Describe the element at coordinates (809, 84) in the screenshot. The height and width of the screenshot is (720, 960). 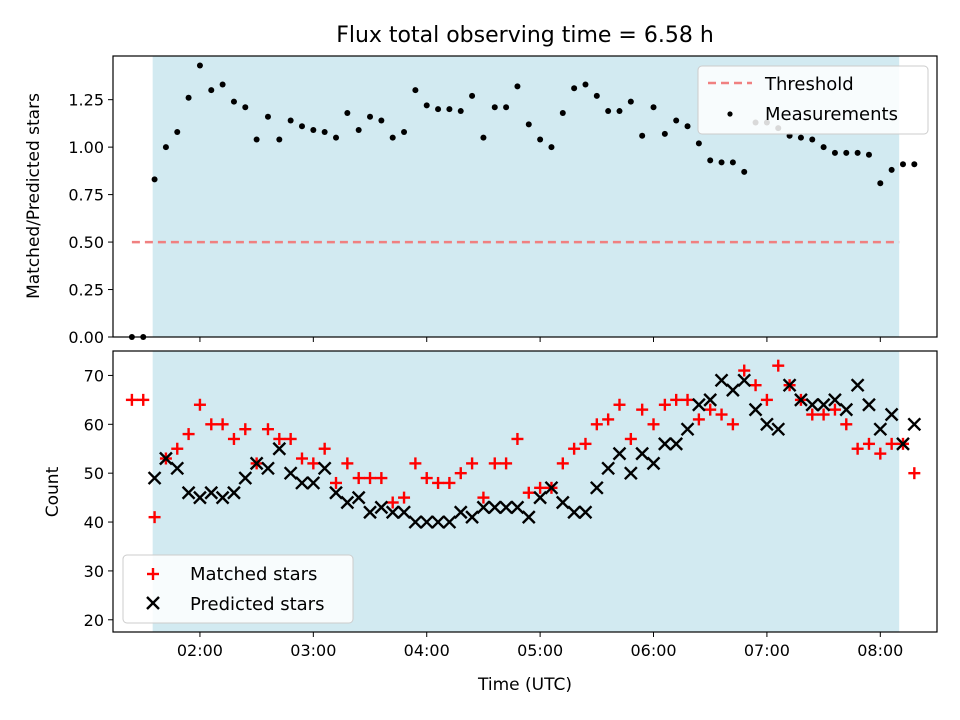
I see `threshold-legend-label: Threshold` at that location.